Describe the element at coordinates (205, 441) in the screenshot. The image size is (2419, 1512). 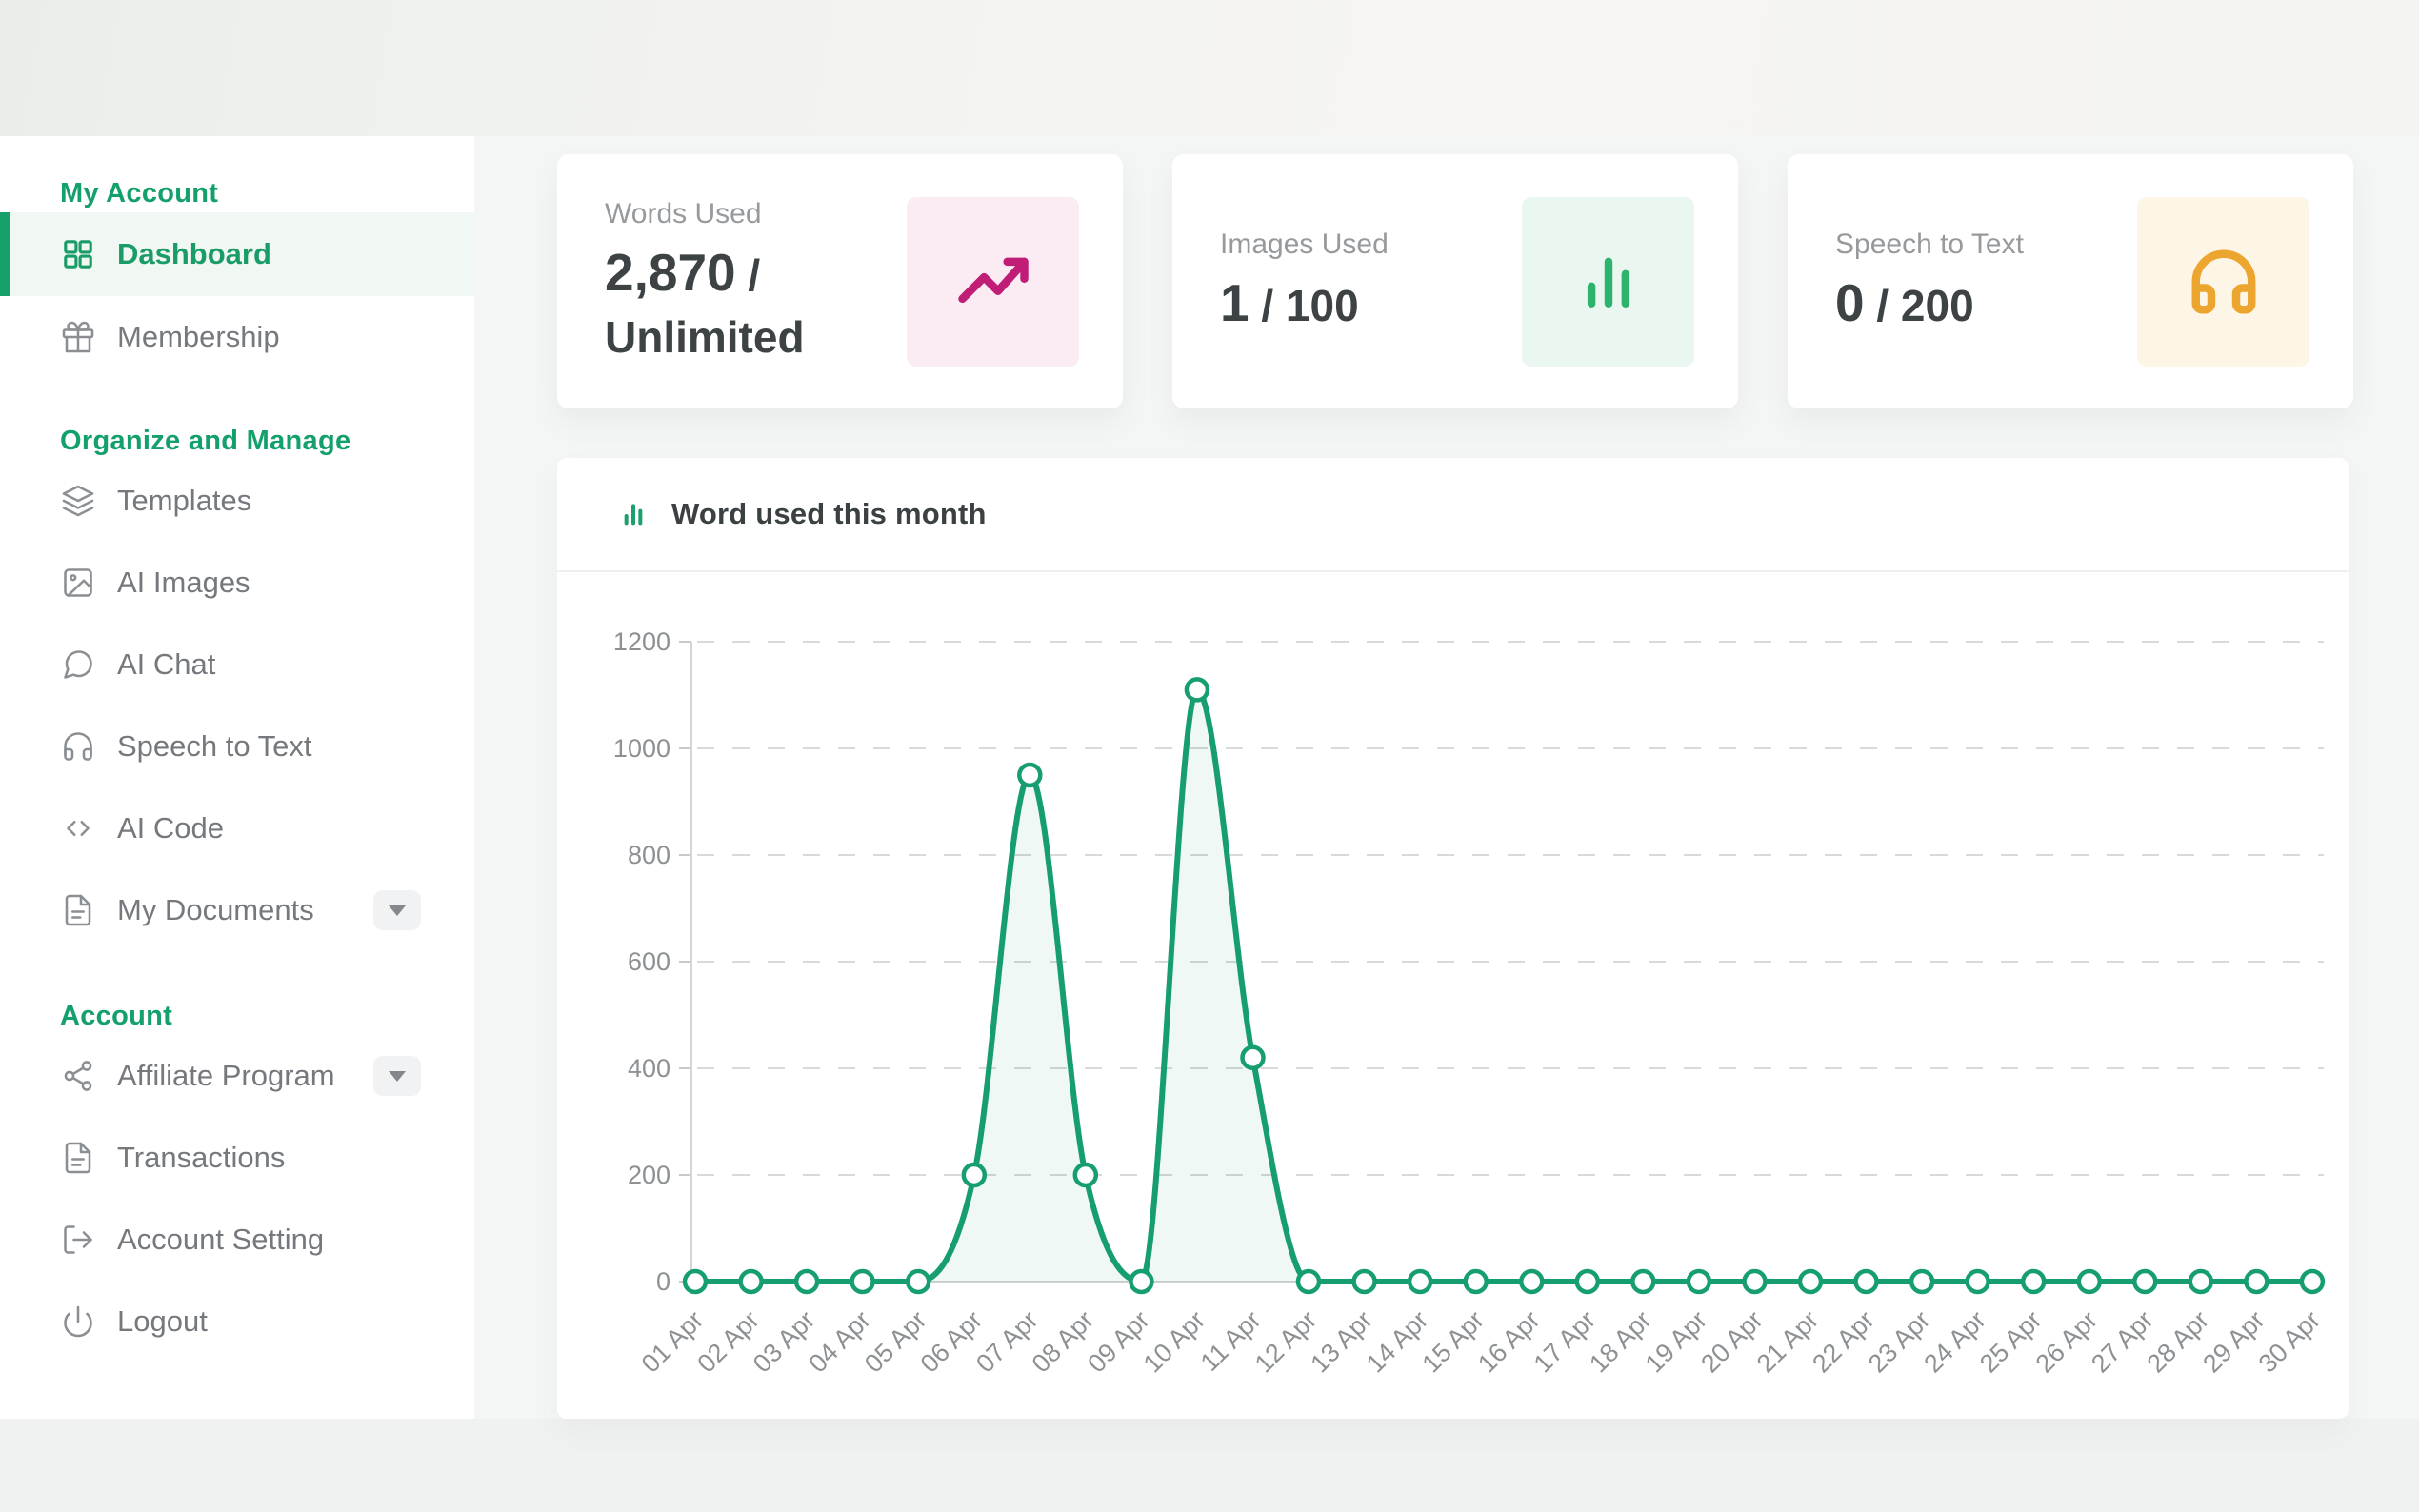
I see `sidebar-section-header-organize-and-manage: Organize and Manage` at that location.